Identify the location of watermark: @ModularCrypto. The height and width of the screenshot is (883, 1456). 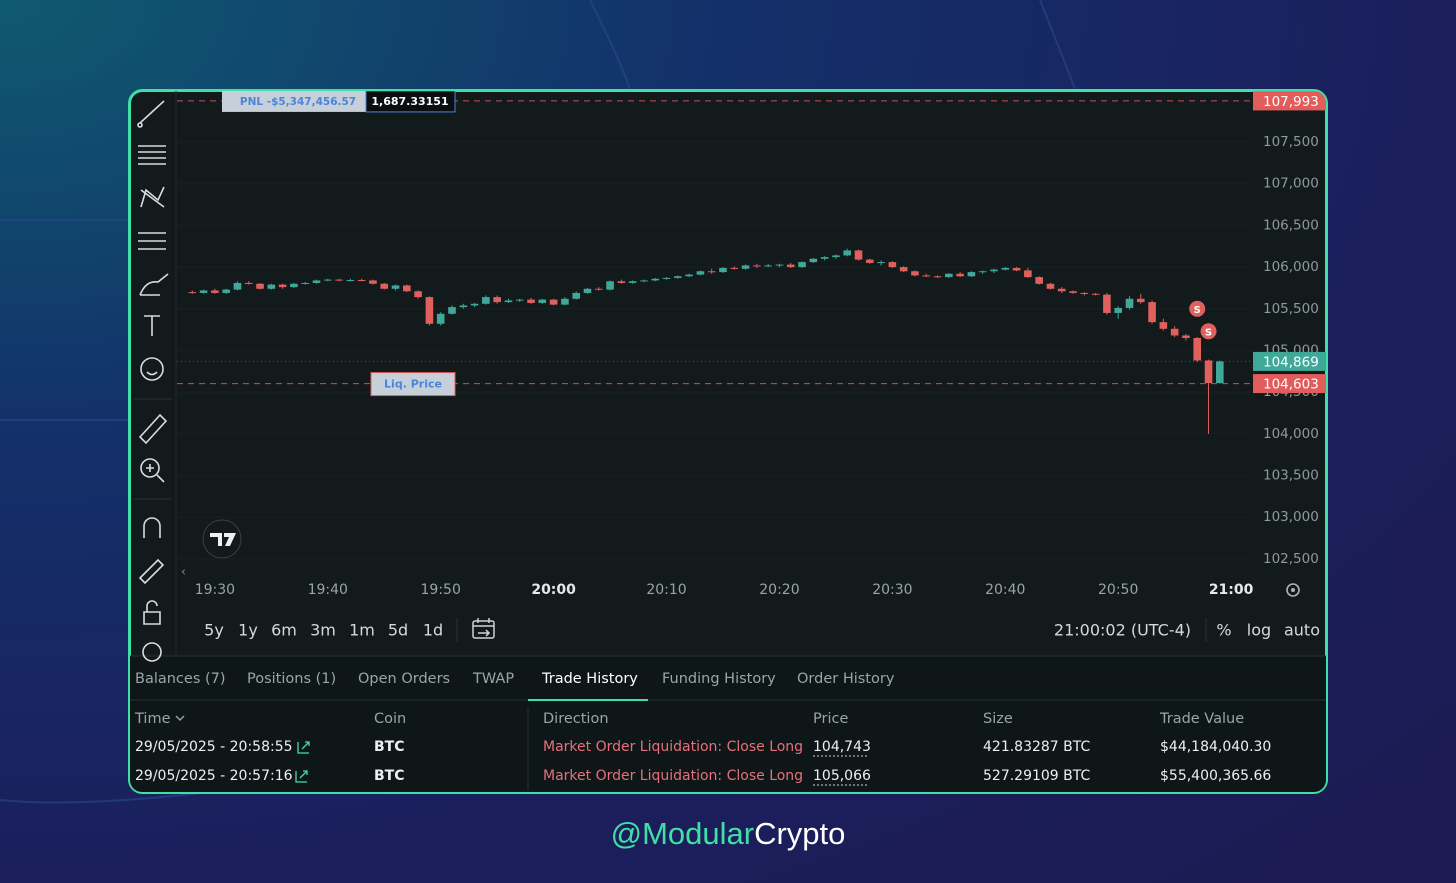
(728, 833).